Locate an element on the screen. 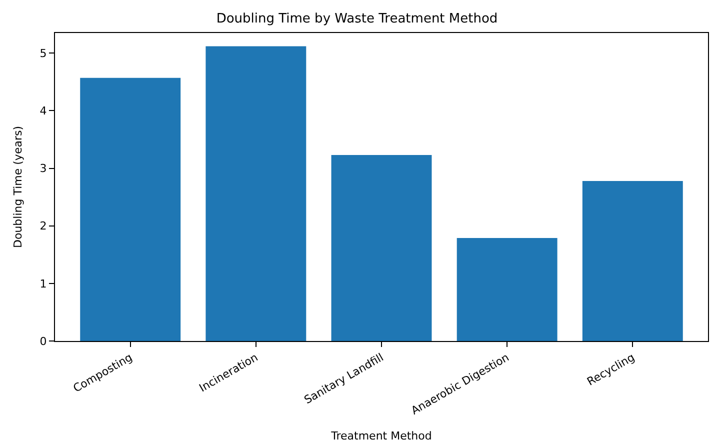 This screenshot has height=446, width=714. chart-title: Doubling Time by Waste Treatment Method is located at coordinates (357, 18).